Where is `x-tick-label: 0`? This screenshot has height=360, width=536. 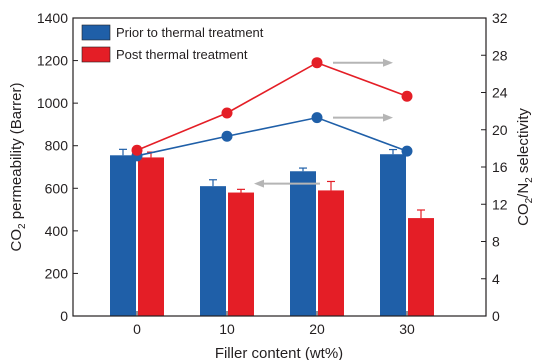
x-tick-label: 0 is located at coordinates (137, 329).